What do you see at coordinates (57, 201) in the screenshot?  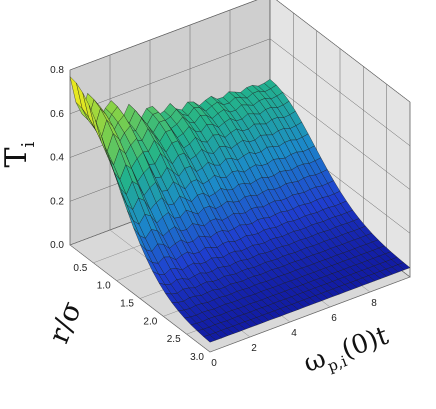 I see `z-tick-label: 0.2` at bounding box center [57, 201].